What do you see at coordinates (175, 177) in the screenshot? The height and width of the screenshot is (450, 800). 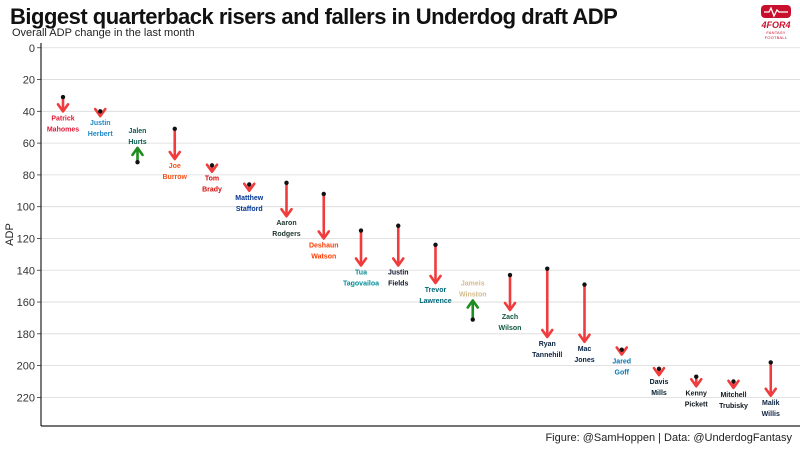 I see `player-last-name: Burrow` at bounding box center [175, 177].